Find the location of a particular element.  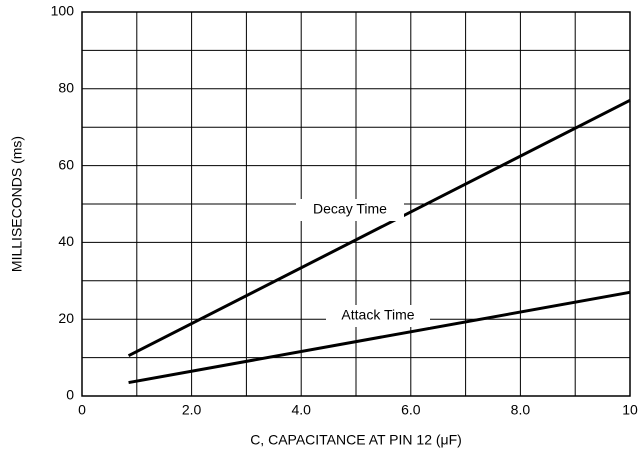

x-tick-label: 0 is located at coordinates (82, 410).